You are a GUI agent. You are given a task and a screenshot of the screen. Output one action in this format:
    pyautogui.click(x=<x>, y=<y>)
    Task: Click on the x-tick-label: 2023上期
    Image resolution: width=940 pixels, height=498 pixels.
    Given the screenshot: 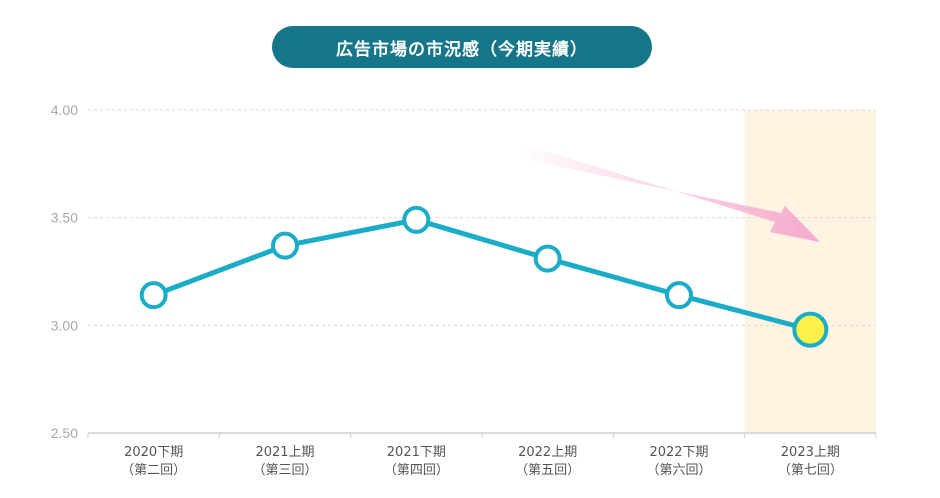 What is the action you would take?
    pyautogui.click(x=810, y=452)
    